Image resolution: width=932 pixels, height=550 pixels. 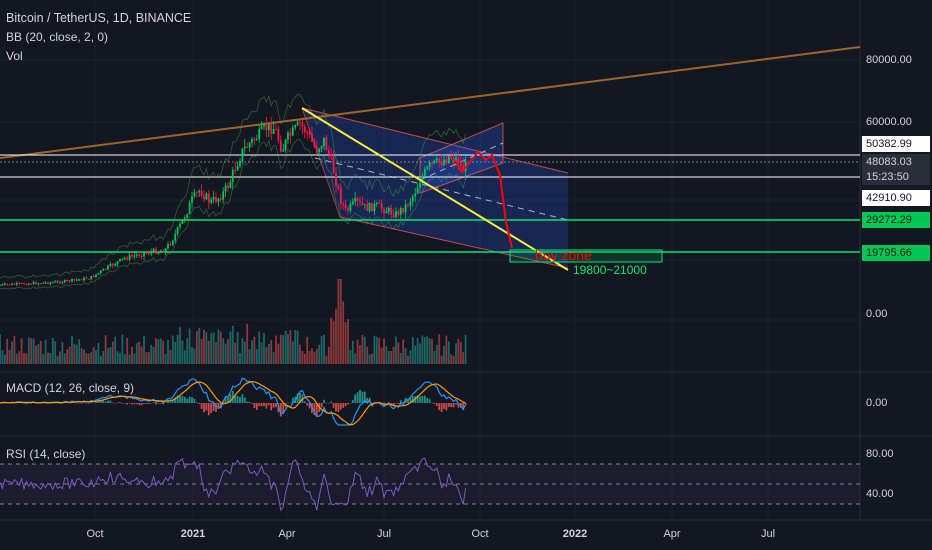 What do you see at coordinates (877, 403) in the screenshot?
I see `macd-tick: 0.00` at bounding box center [877, 403].